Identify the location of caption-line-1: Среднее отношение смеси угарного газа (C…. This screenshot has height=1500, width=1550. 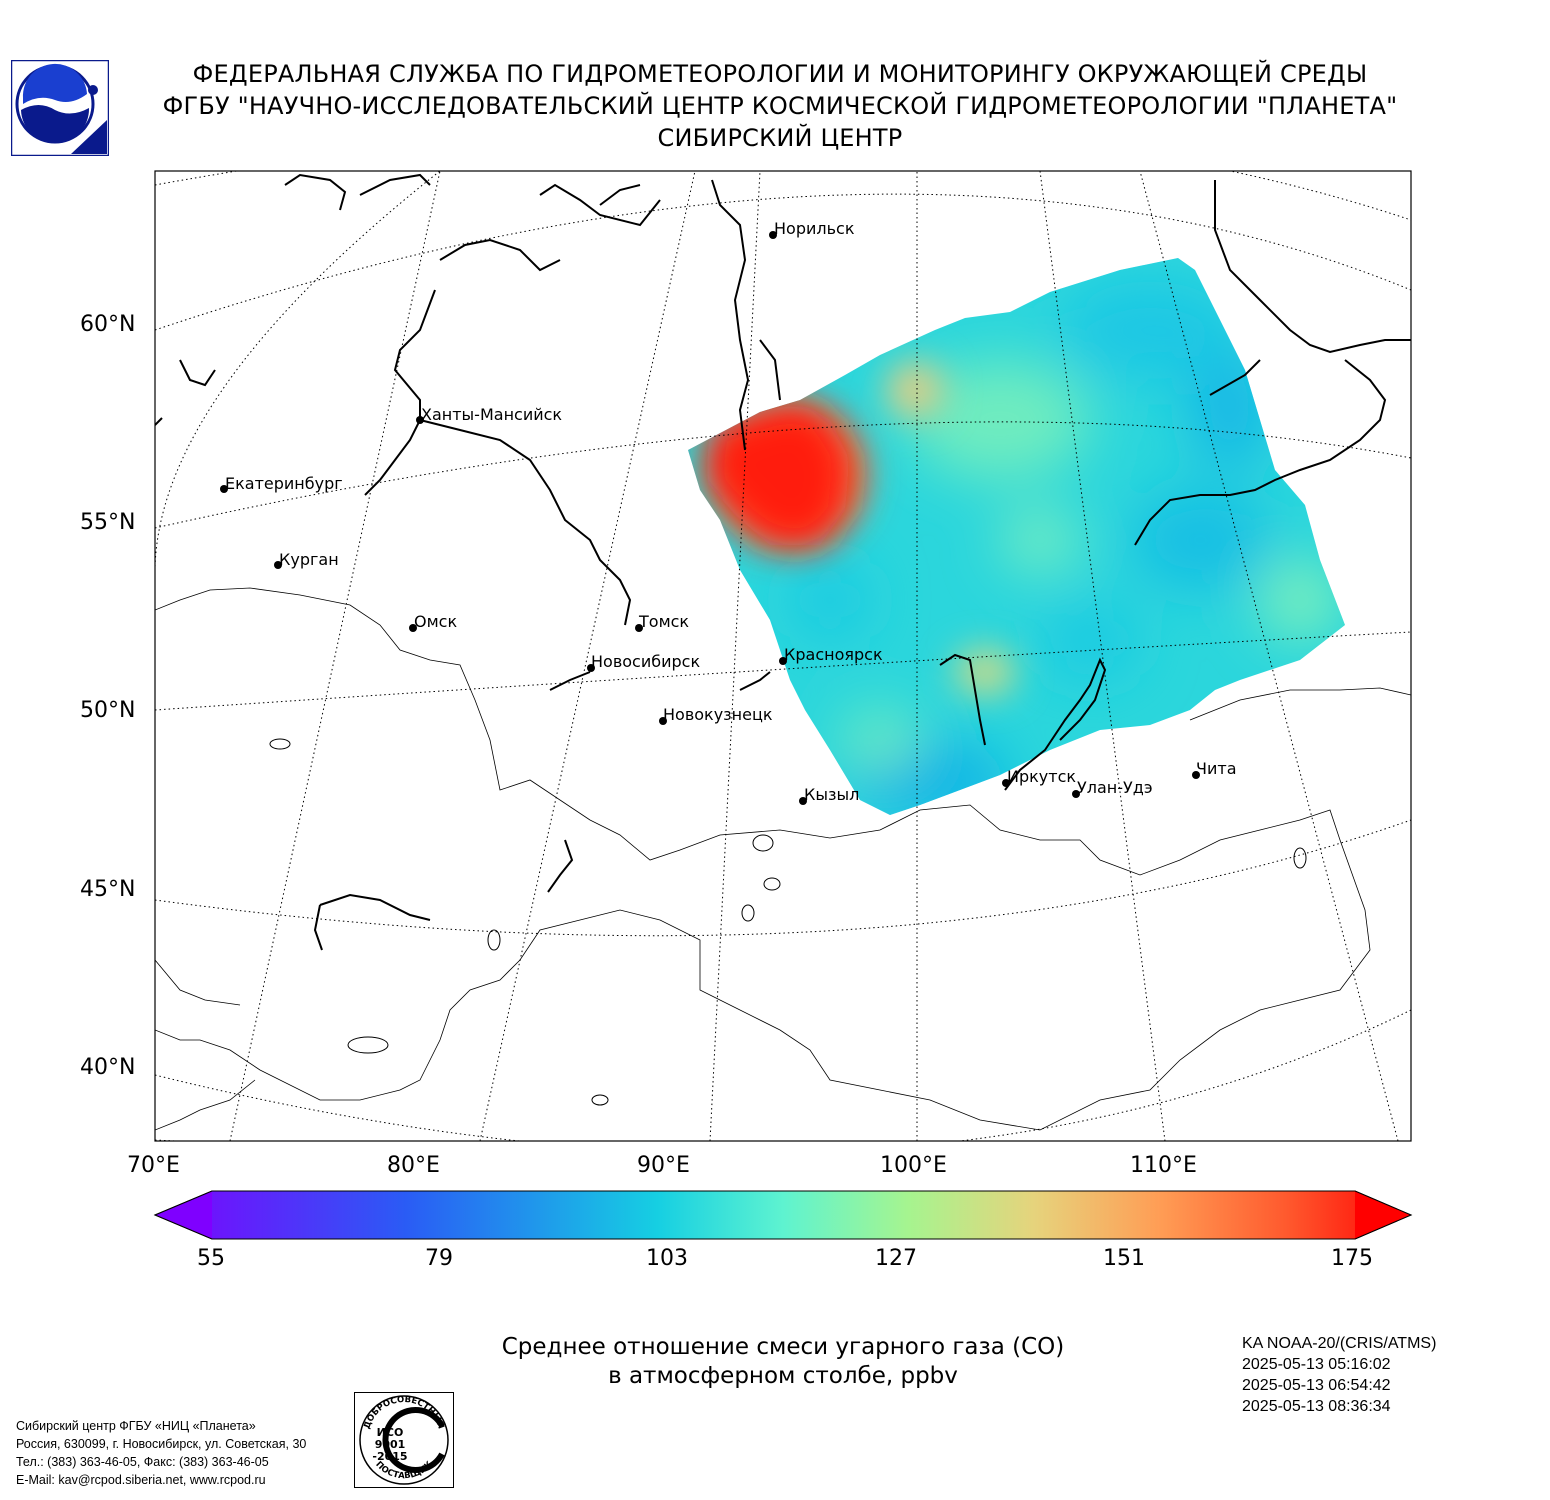
(783, 1347).